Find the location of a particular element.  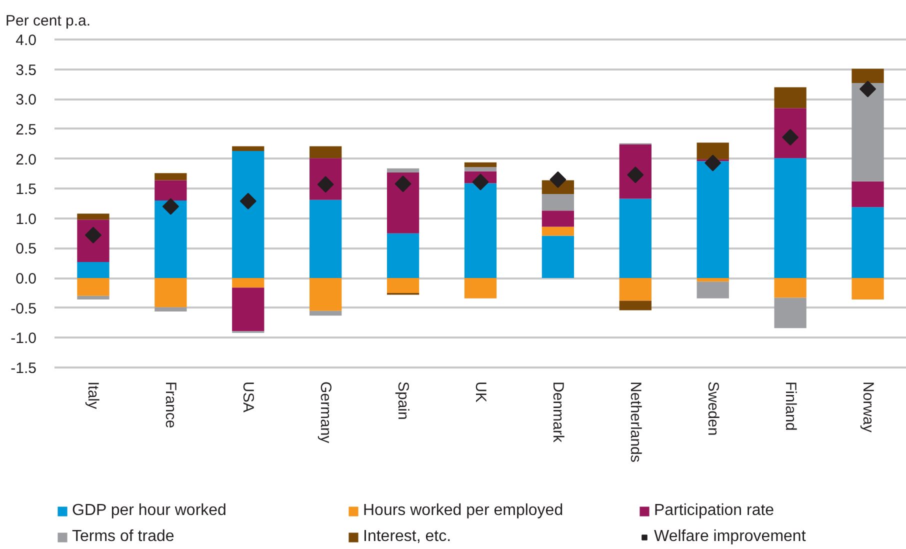

y-tick-label: 4.0 is located at coordinates (26, 40).